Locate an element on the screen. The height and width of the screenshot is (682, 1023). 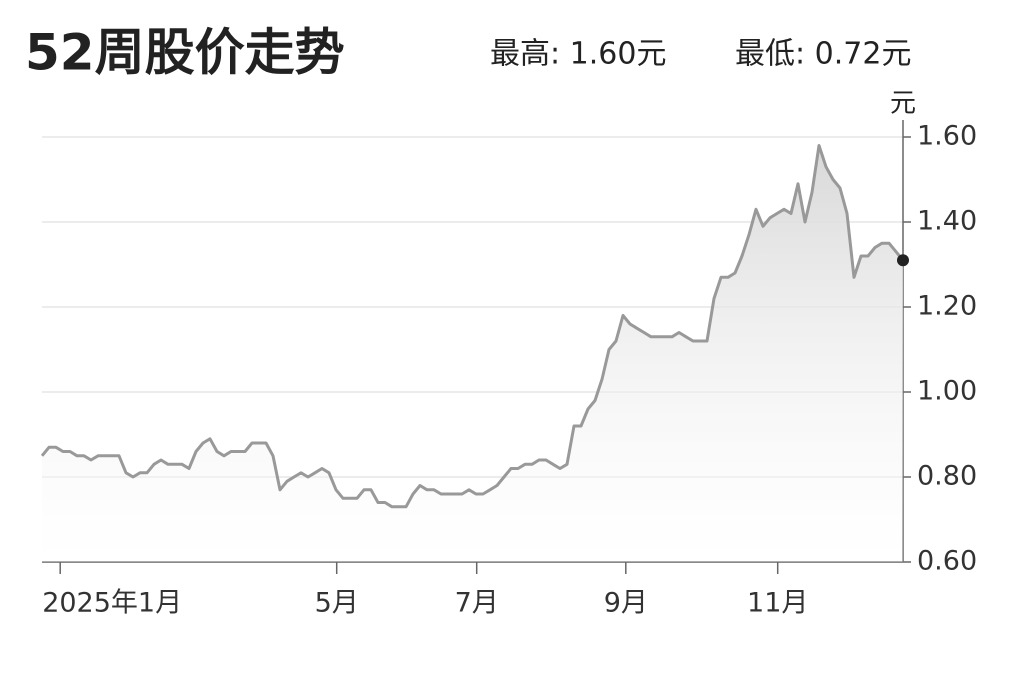
y-tick-label: 1.00 is located at coordinates (947, 391).